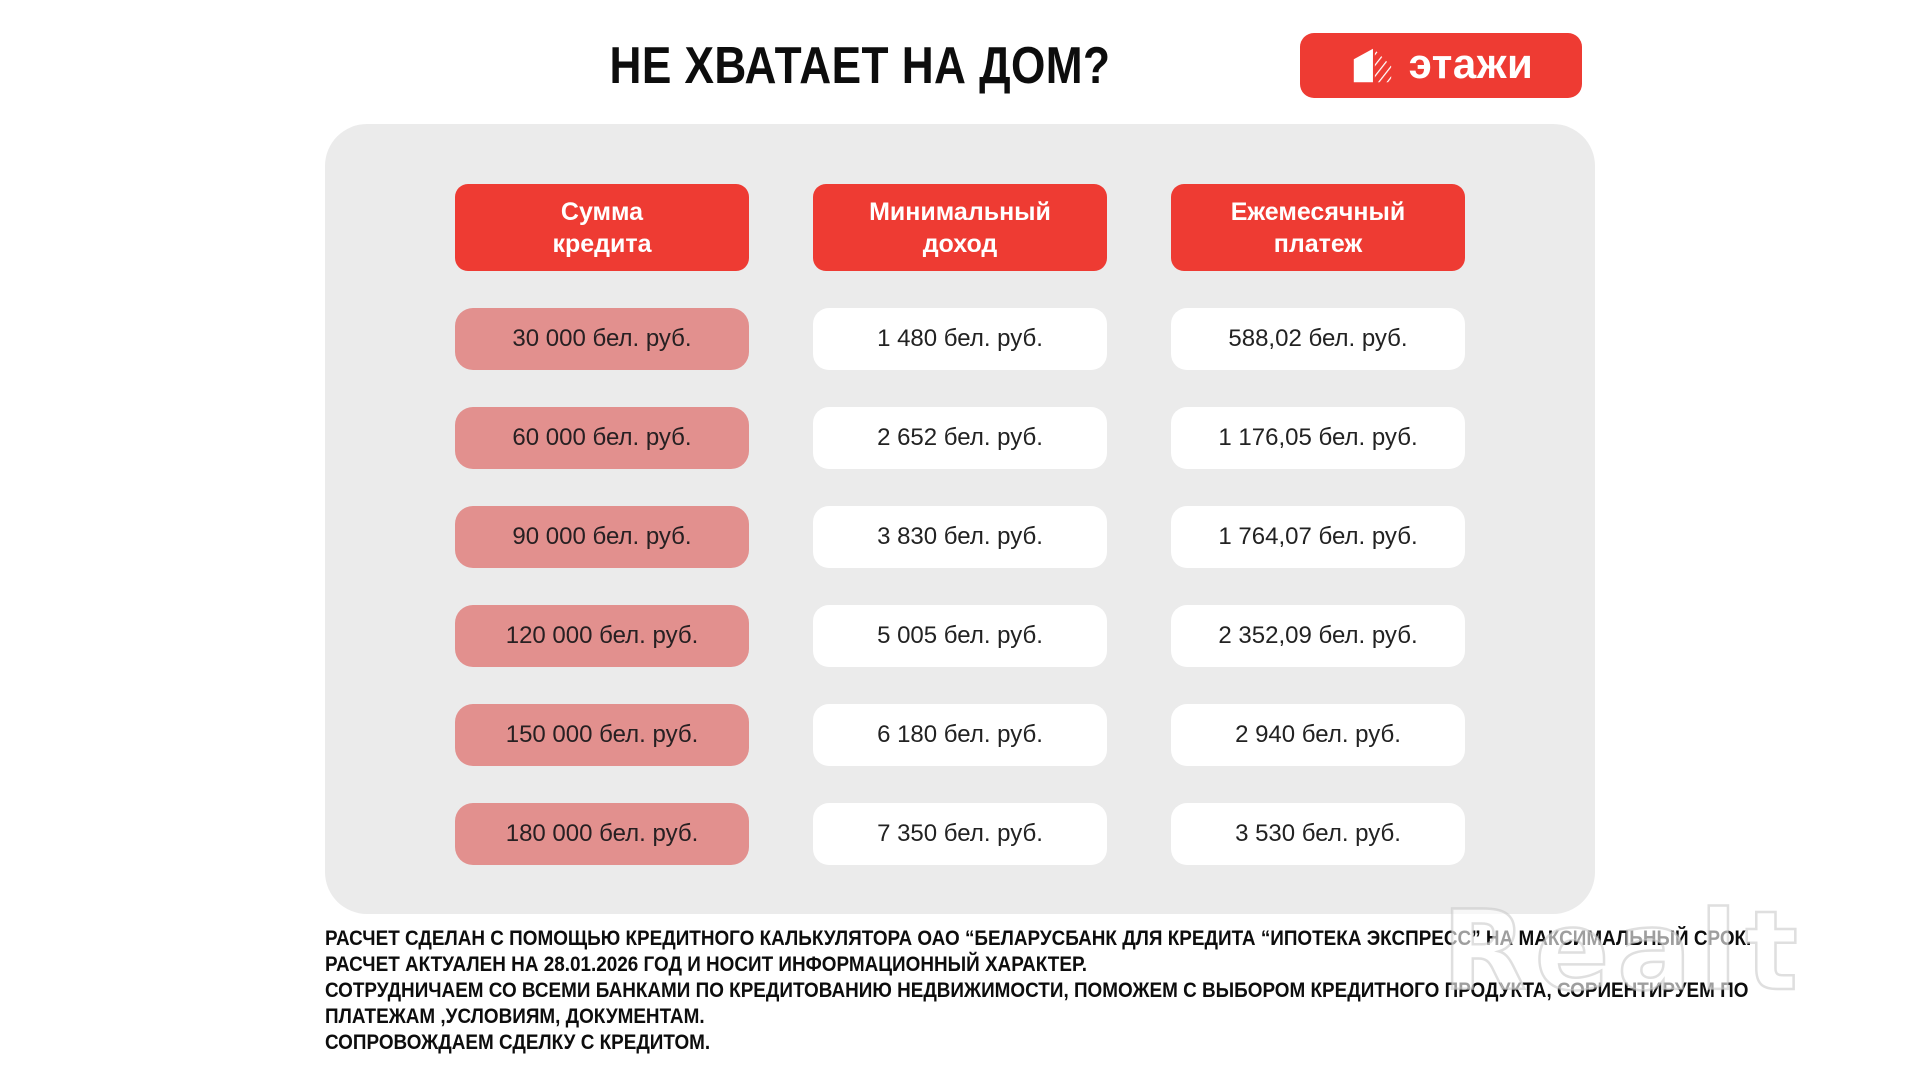  What do you see at coordinates (960, 636) in the screenshot?
I see `income-cell: 5 005 бел. руб.` at bounding box center [960, 636].